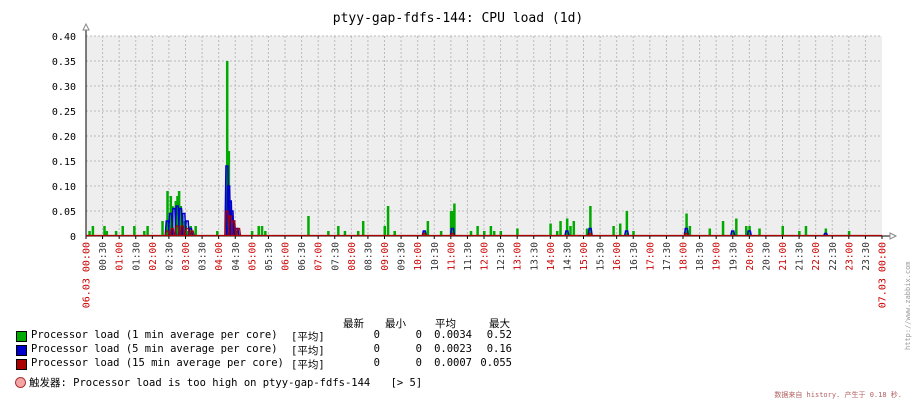 This screenshot has height=404, width=916. What do you see at coordinates (435, 256) in the screenshot?
I see `x-tick-label: 10:30` at bounding box center [435, 256].